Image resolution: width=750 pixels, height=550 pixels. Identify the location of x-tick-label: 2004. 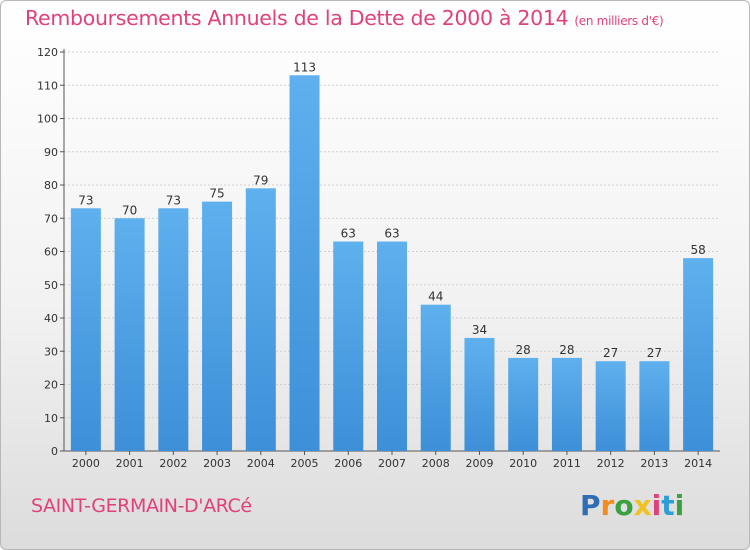
(261, 463).